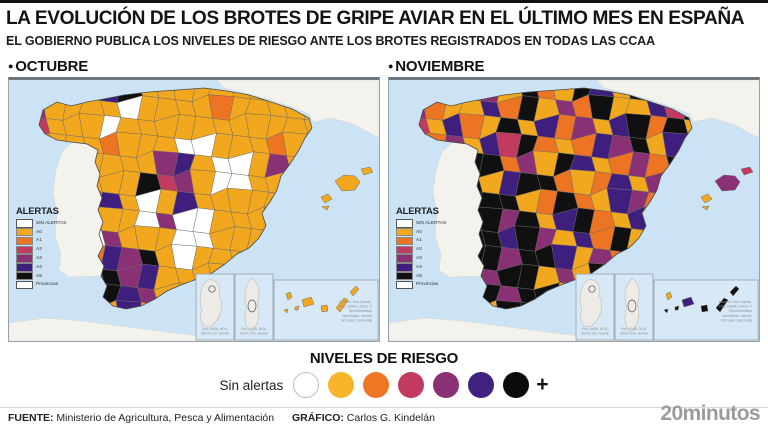  I want to click on alertas-legend-title: ALERTAS, so click(417, 211).